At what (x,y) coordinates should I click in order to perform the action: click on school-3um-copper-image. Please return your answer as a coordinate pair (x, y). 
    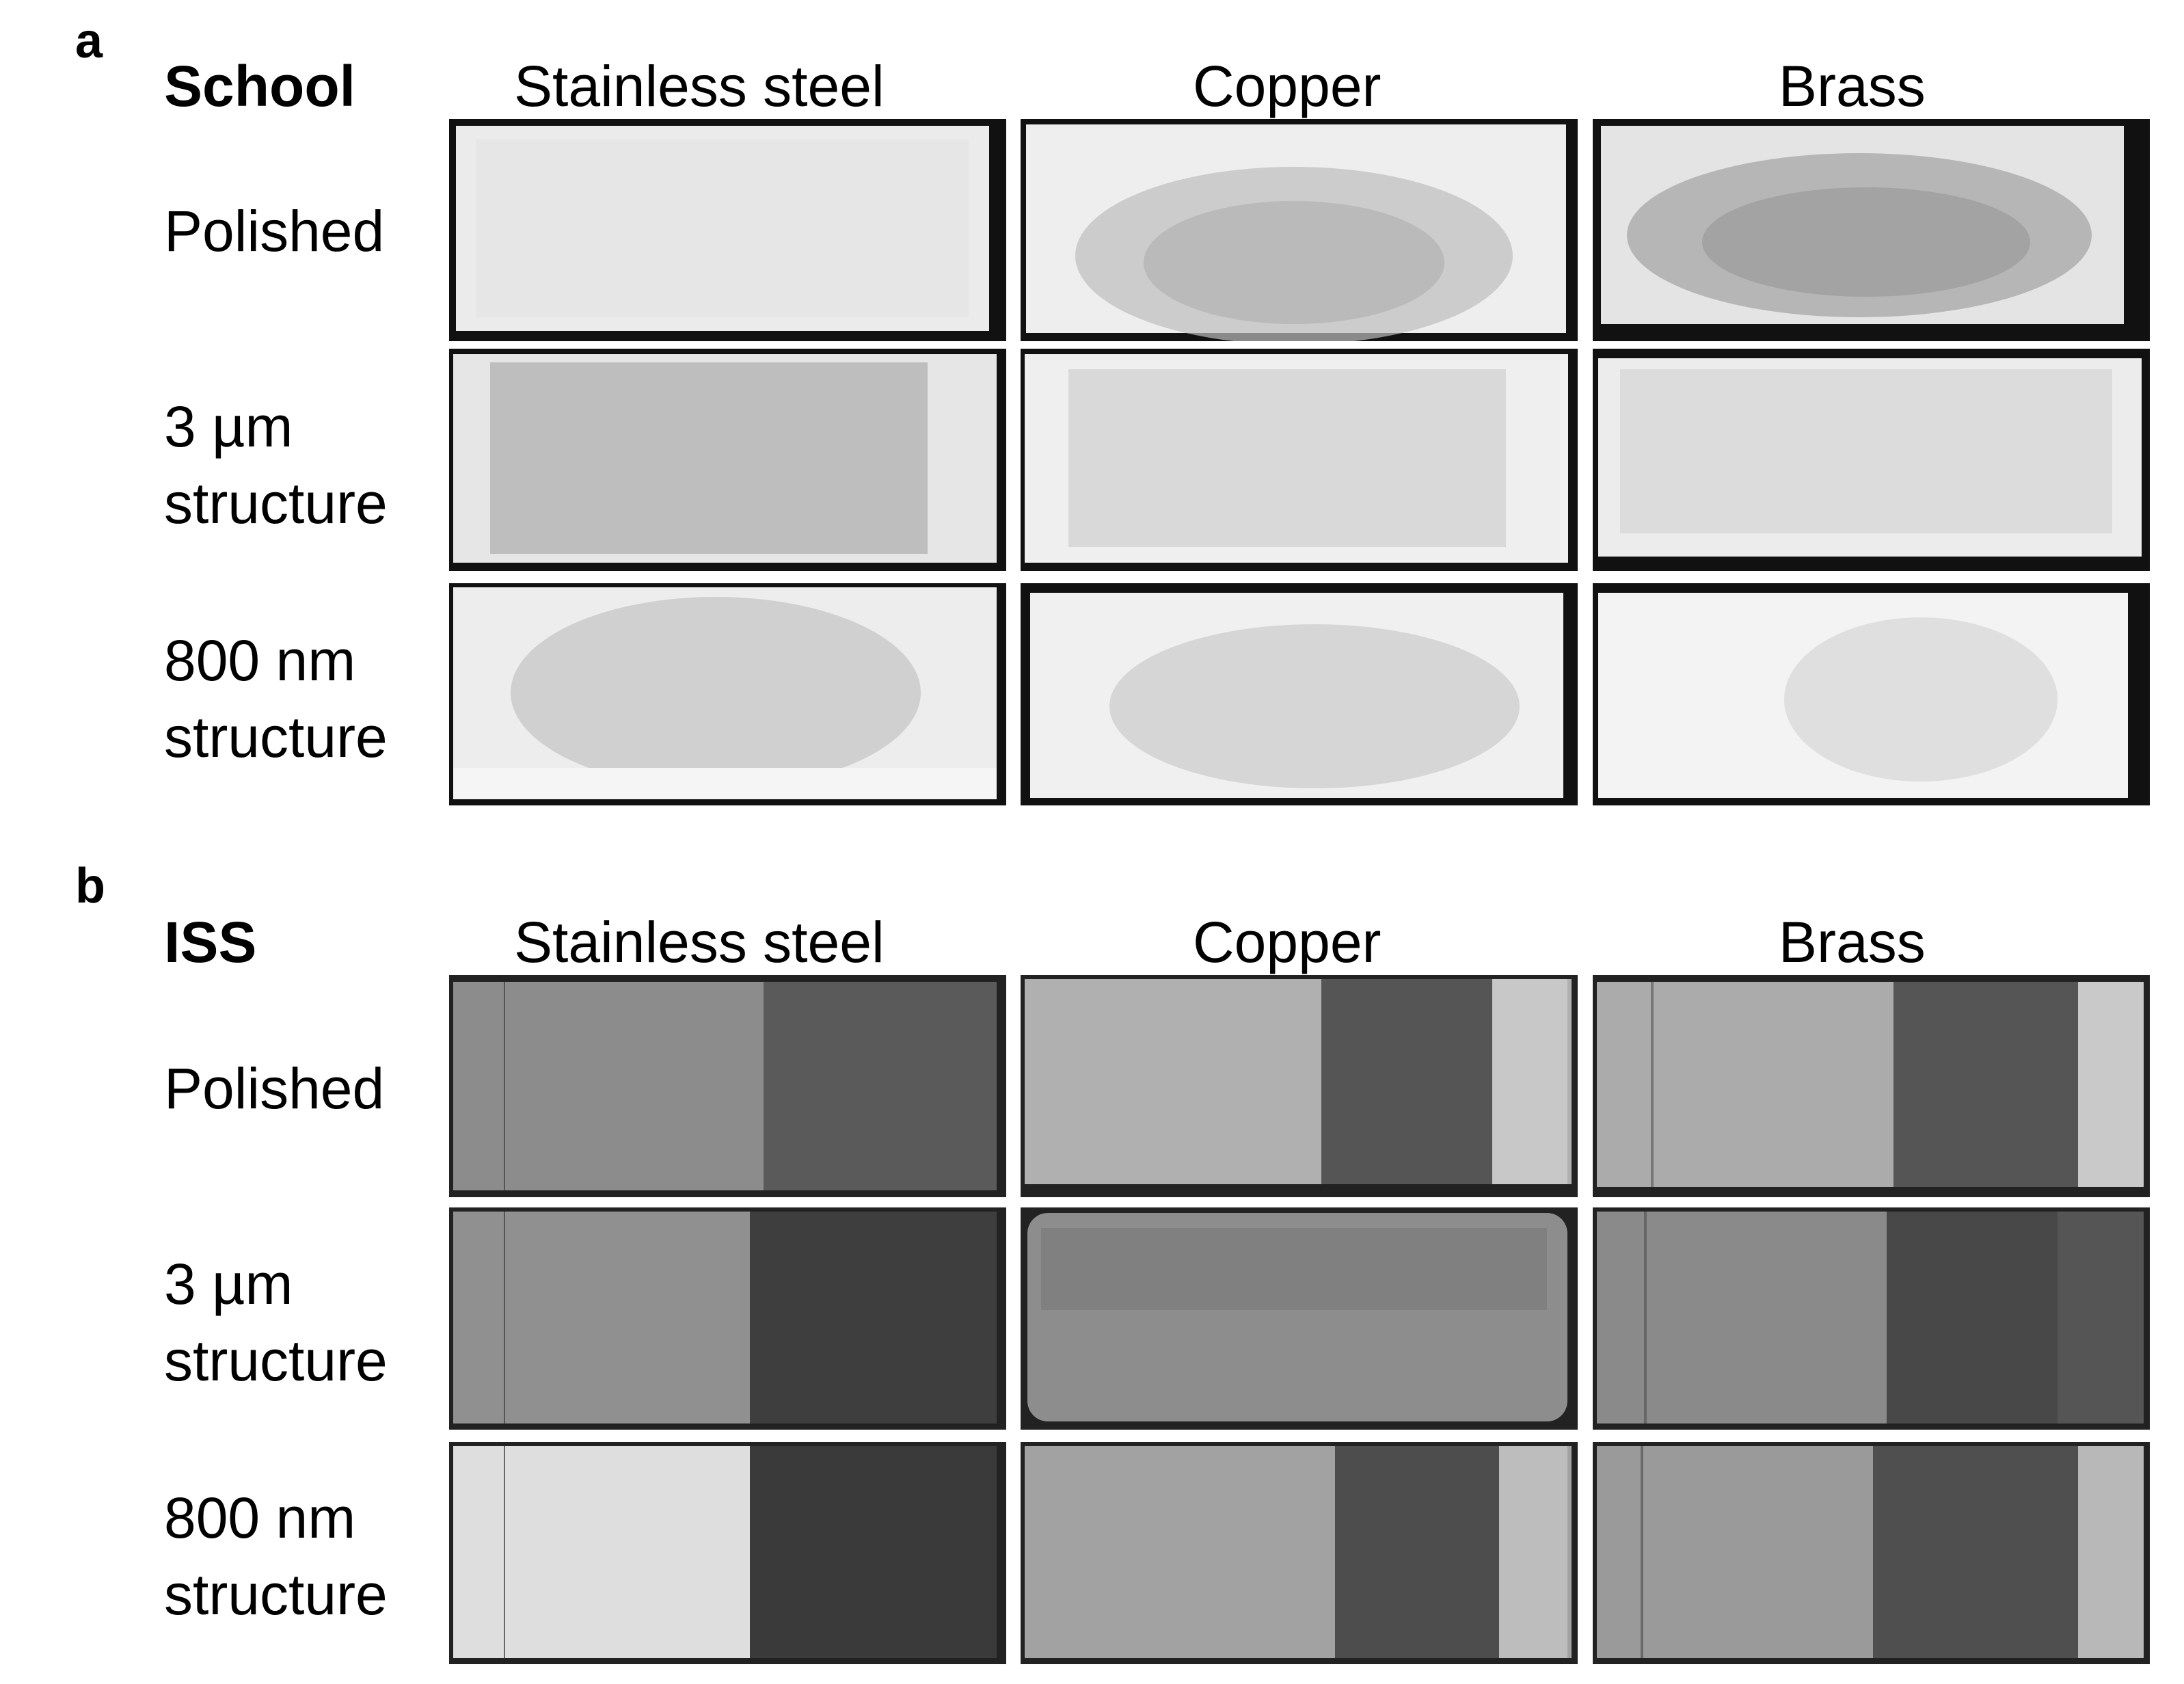
    Looking at the image, I should click on (1299, 460).